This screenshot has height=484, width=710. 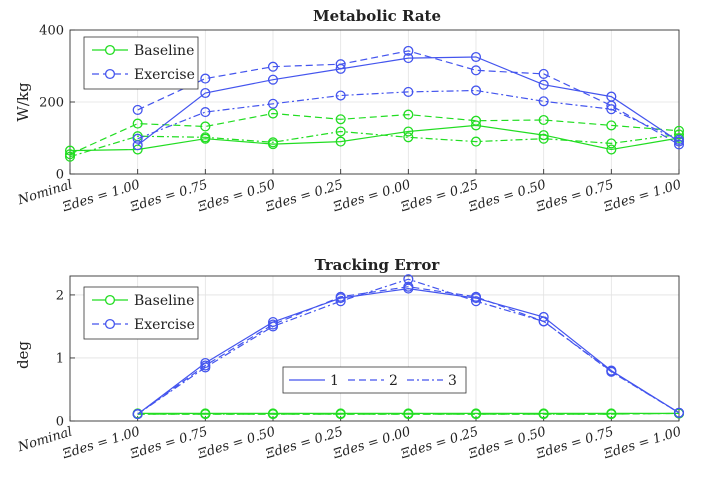 What do you see at coordinates (374, 380) in the screenshot?
I see `style-legend: 1 2 3` at bounding box center [374, 380].